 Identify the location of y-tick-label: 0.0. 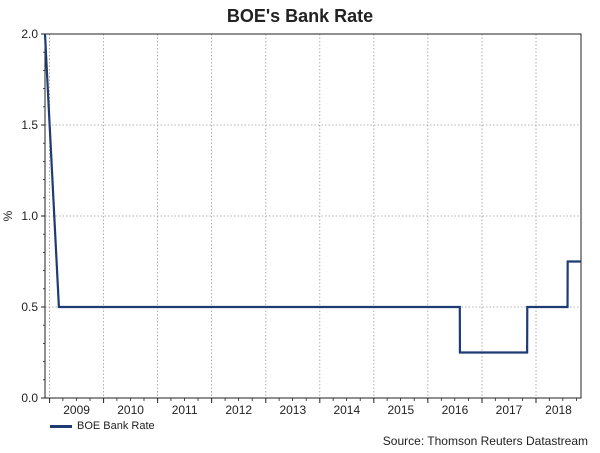
(29, 398).